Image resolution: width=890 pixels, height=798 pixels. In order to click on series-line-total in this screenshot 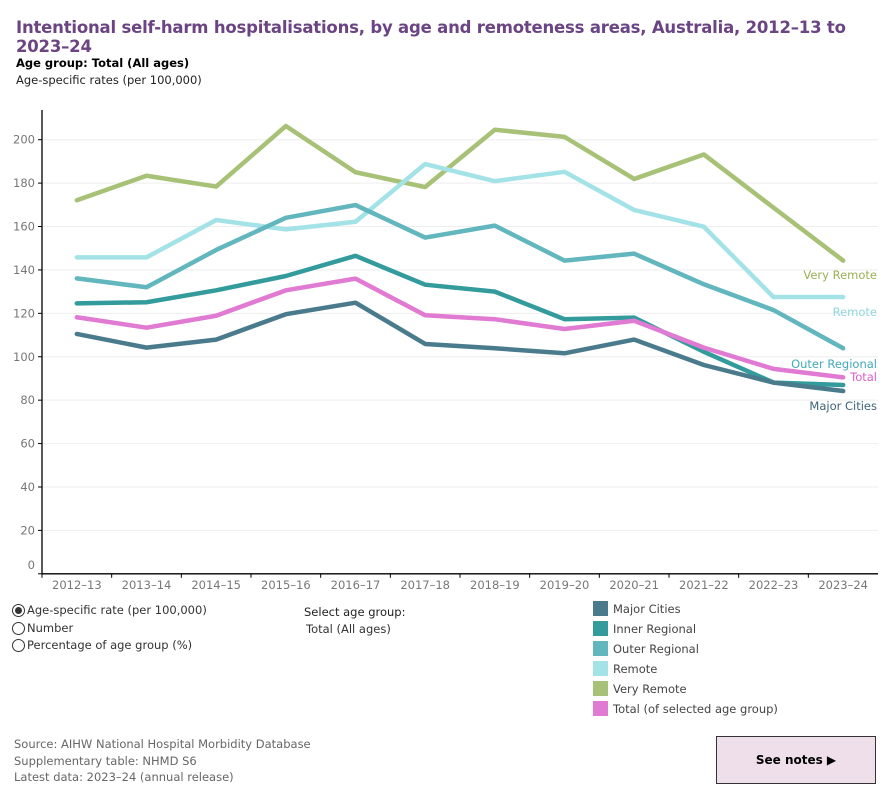, I will do `click(460, 328)`.